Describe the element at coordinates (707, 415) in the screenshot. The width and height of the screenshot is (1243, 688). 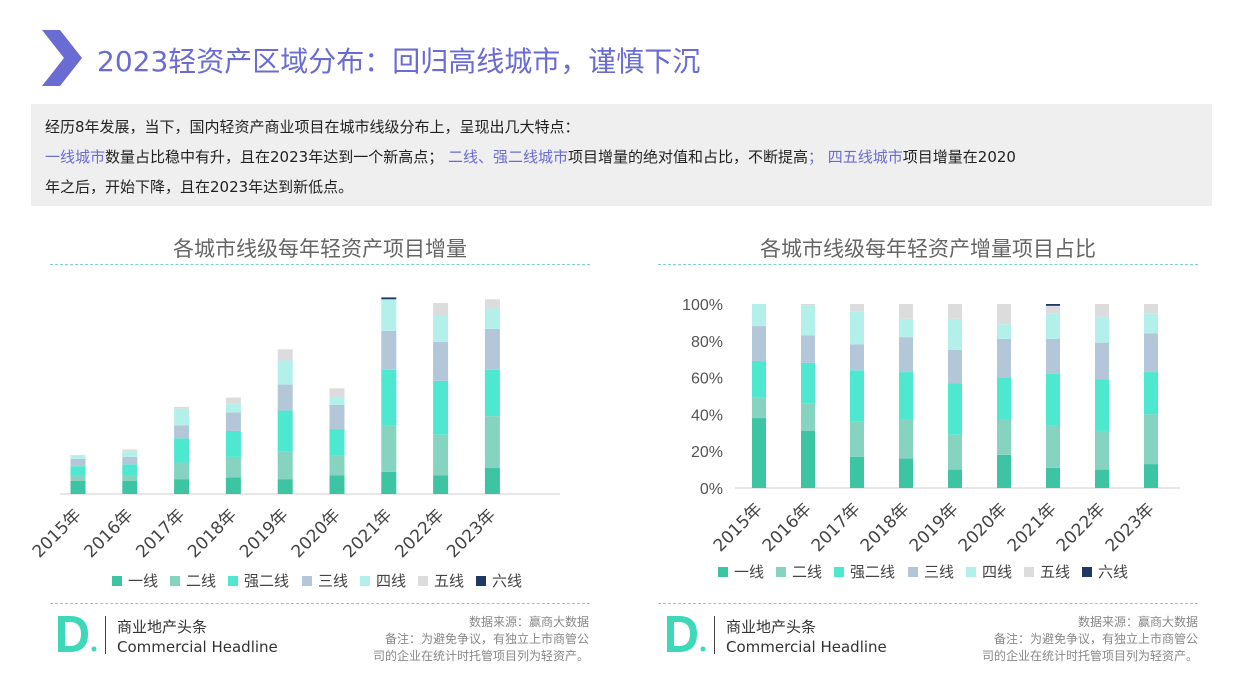
I see `chart2-y-tick: 40%` at that location.